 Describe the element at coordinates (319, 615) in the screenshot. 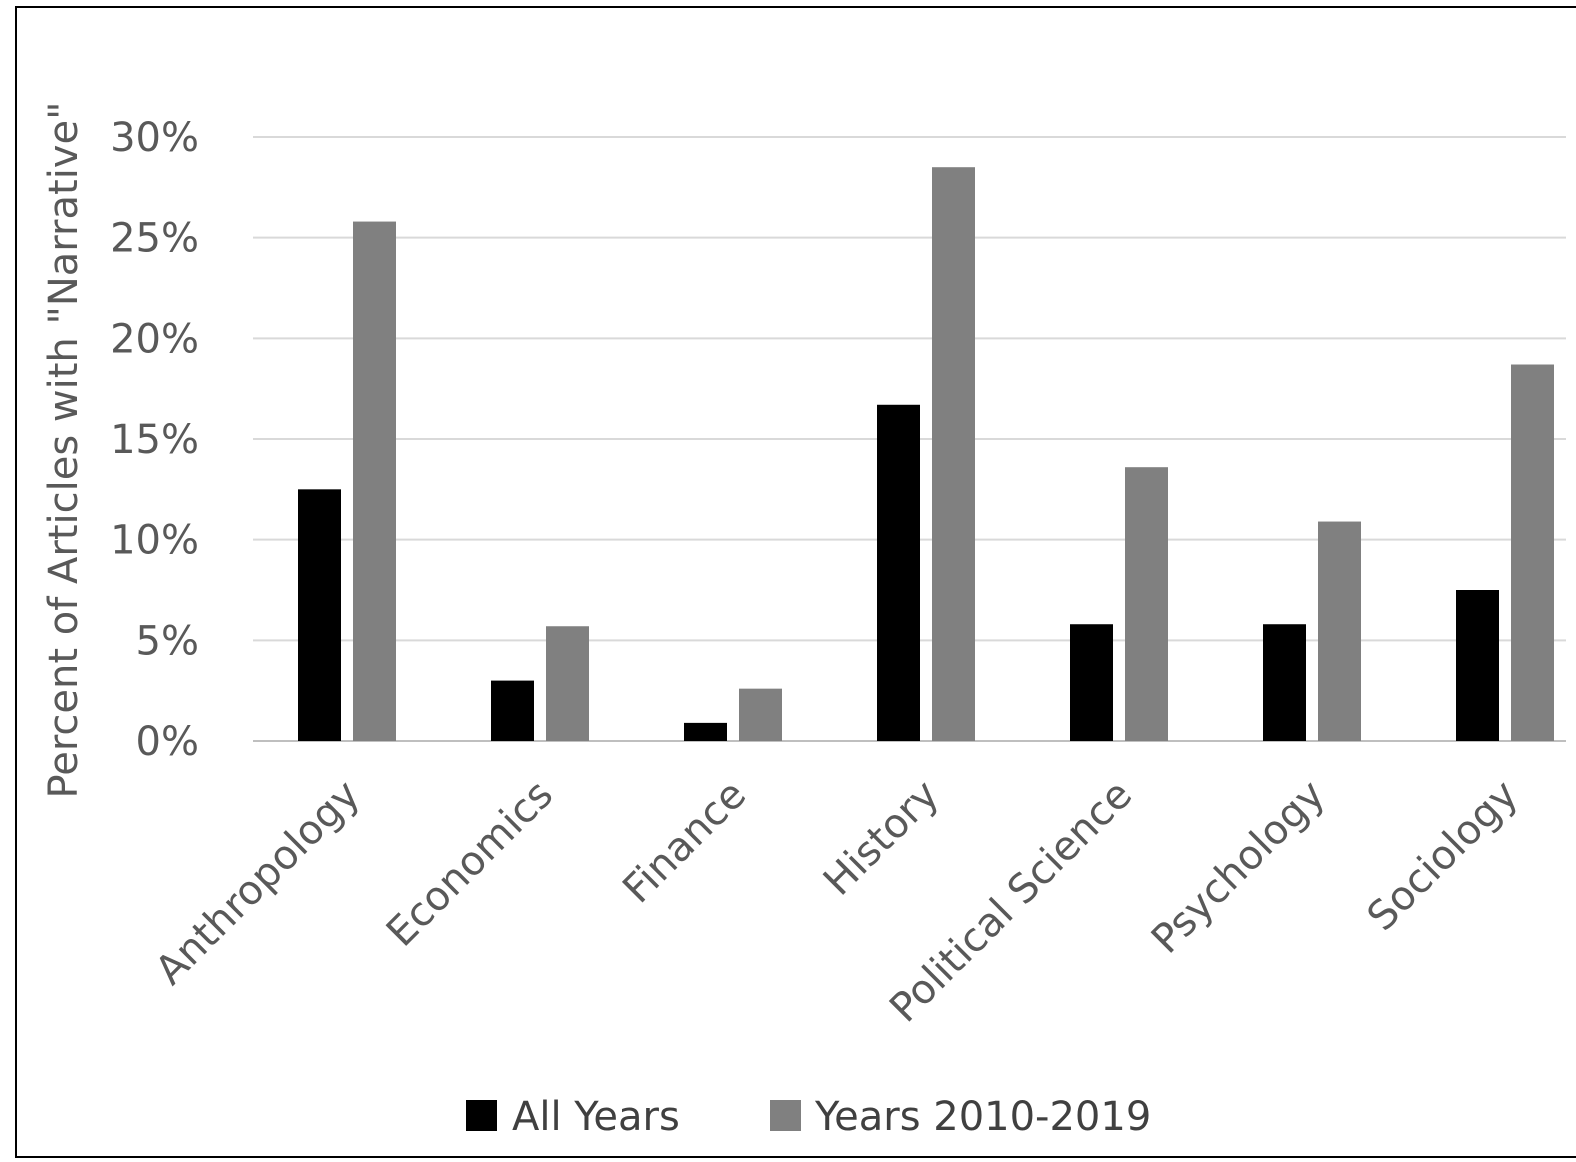

I see `bar-all-years-anthropology` at that location.